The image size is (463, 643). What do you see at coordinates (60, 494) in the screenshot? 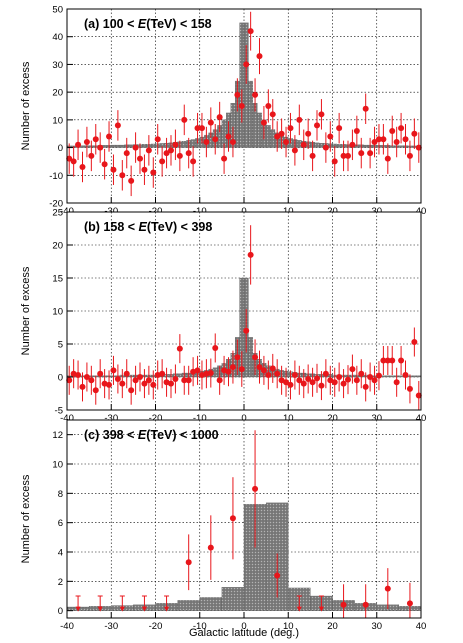
I see `y-tick-label: 8` at bounding box center [60, 494].